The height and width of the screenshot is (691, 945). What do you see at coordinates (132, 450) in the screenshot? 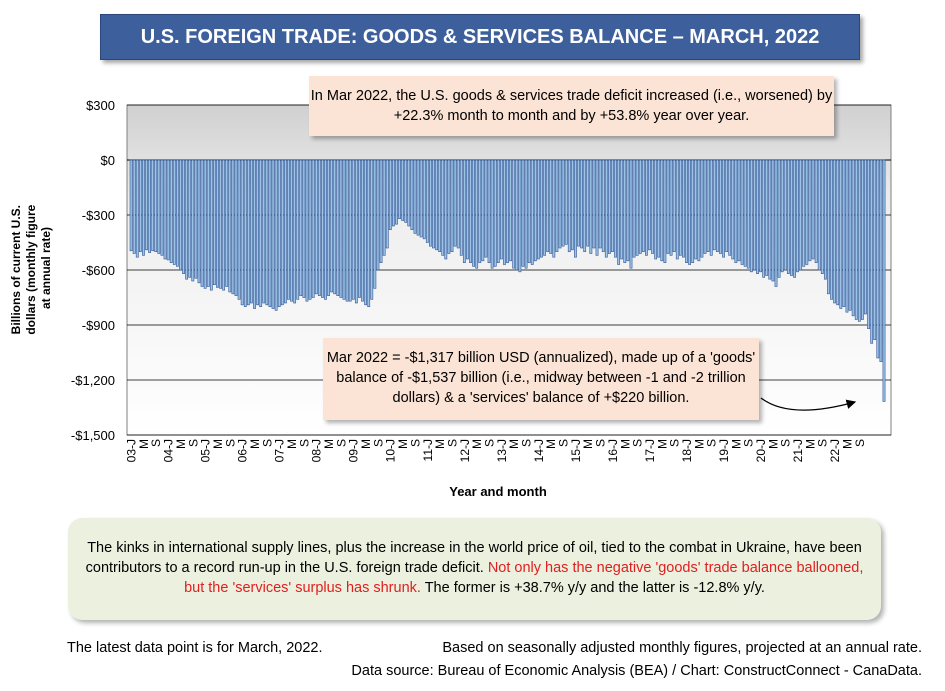
I see `x-tick-label: 03-J` at bounding box center [132, 450].